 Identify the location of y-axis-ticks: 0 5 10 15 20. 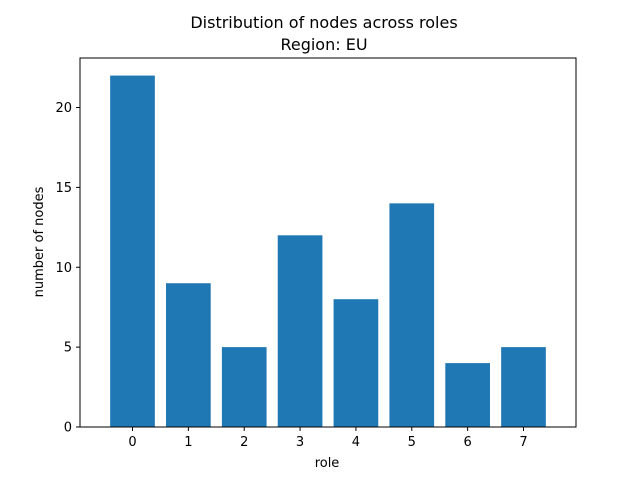
(67, 268).